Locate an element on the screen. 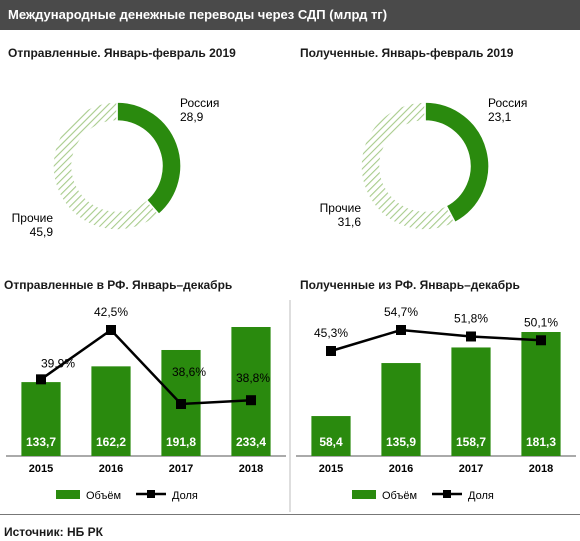 The image size is (580, 541). donut-received-value-0: 23,1 is located at coordinates (500, 117).